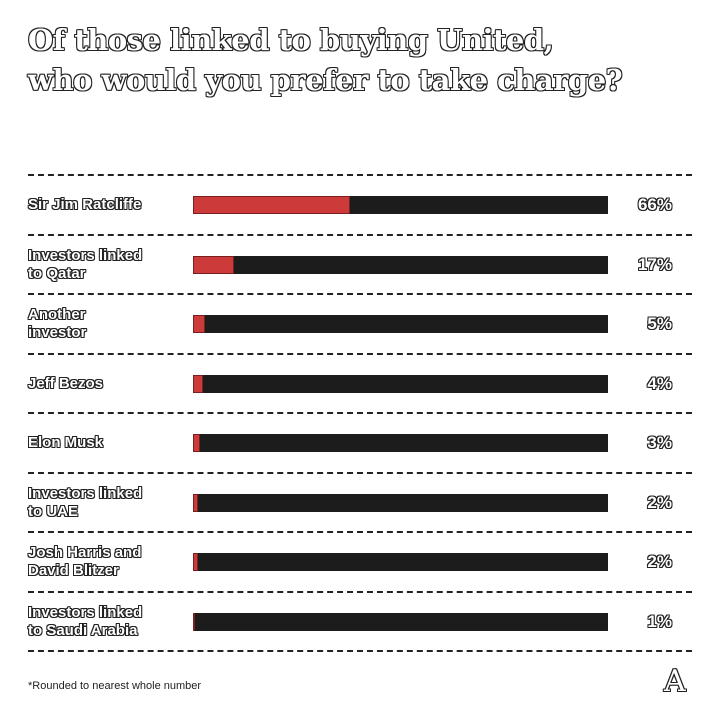 The image size is (720, 720). Describe the element at coordinates (115, 686) in the screenshot. I see `footnote: *Rounded to nearest whole number` at that location.